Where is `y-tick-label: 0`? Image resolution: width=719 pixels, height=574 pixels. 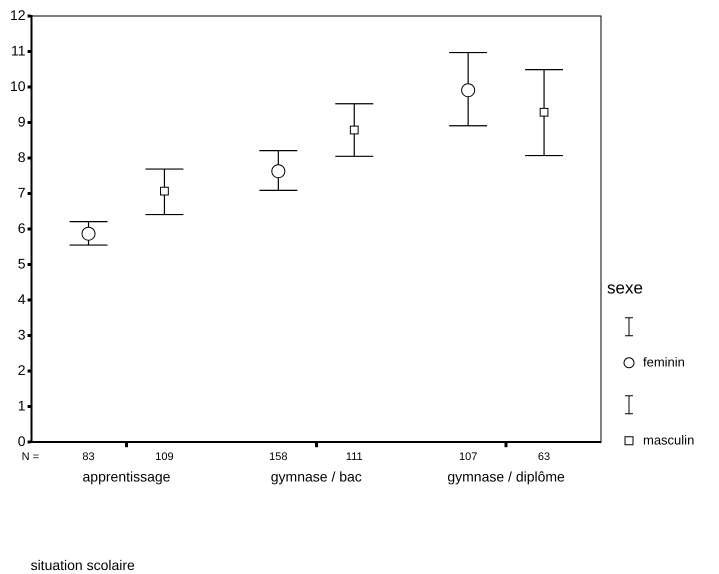 y-tick-label: 0 is located at coordinates (22, 441).